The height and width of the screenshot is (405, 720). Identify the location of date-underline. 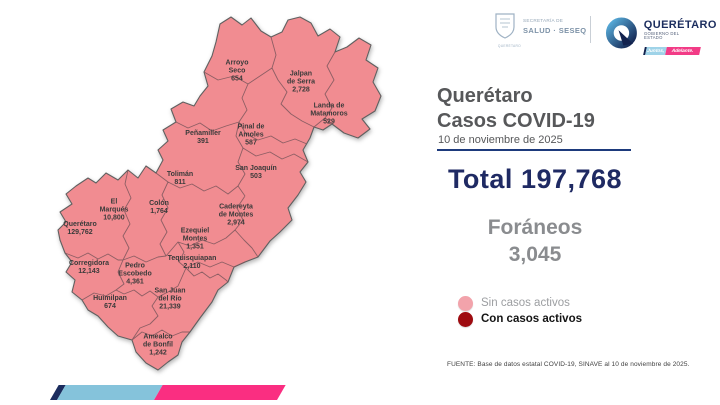
(534, 150).